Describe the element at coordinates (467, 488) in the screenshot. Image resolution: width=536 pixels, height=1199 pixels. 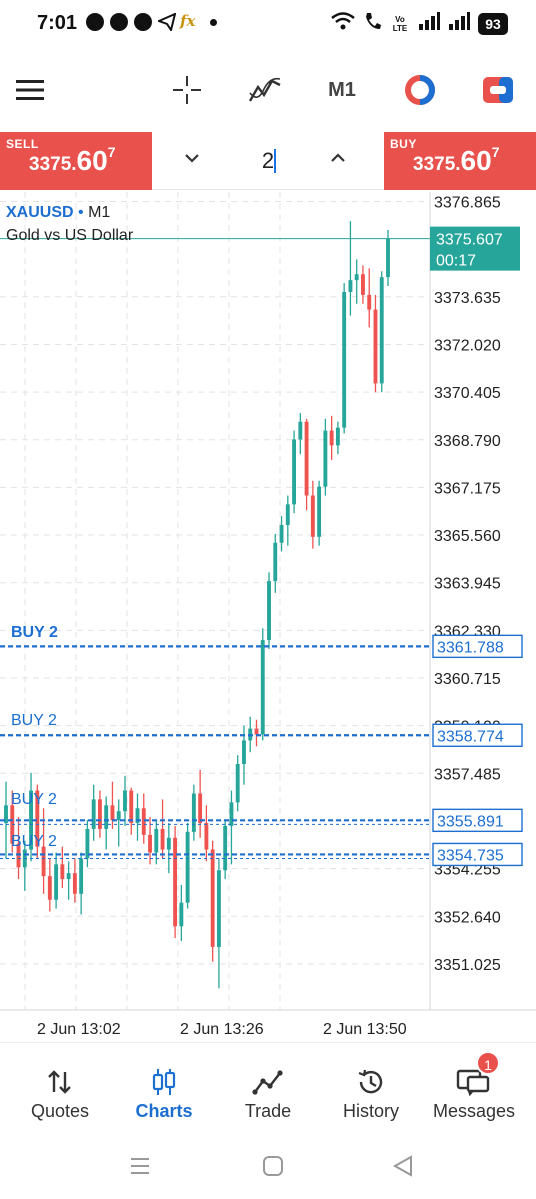
I see `price-axis-label: 3367.175` at that location.